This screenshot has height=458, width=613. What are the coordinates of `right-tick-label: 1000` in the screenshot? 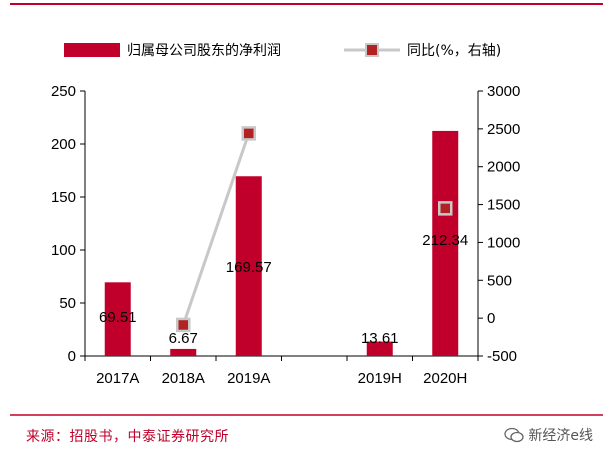 It's located at (503, 242).